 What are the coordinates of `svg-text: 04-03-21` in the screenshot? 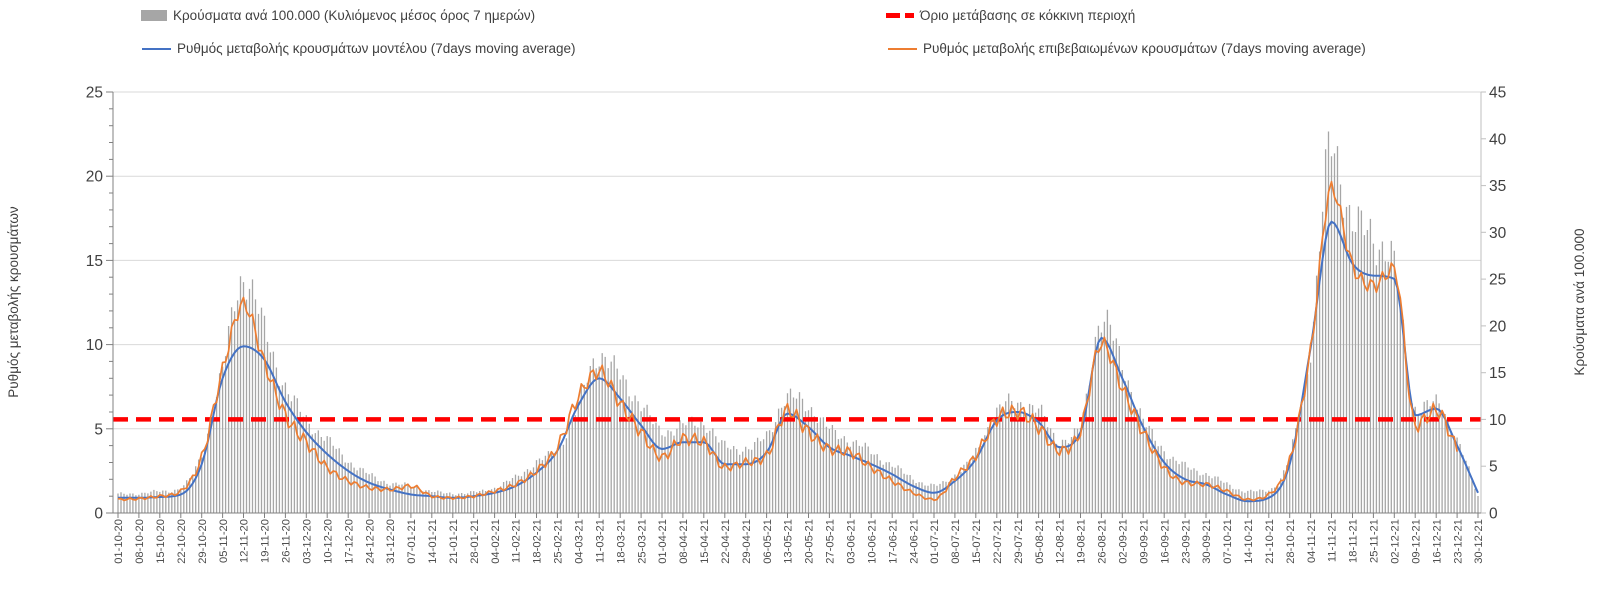 It's located at (580, 541).